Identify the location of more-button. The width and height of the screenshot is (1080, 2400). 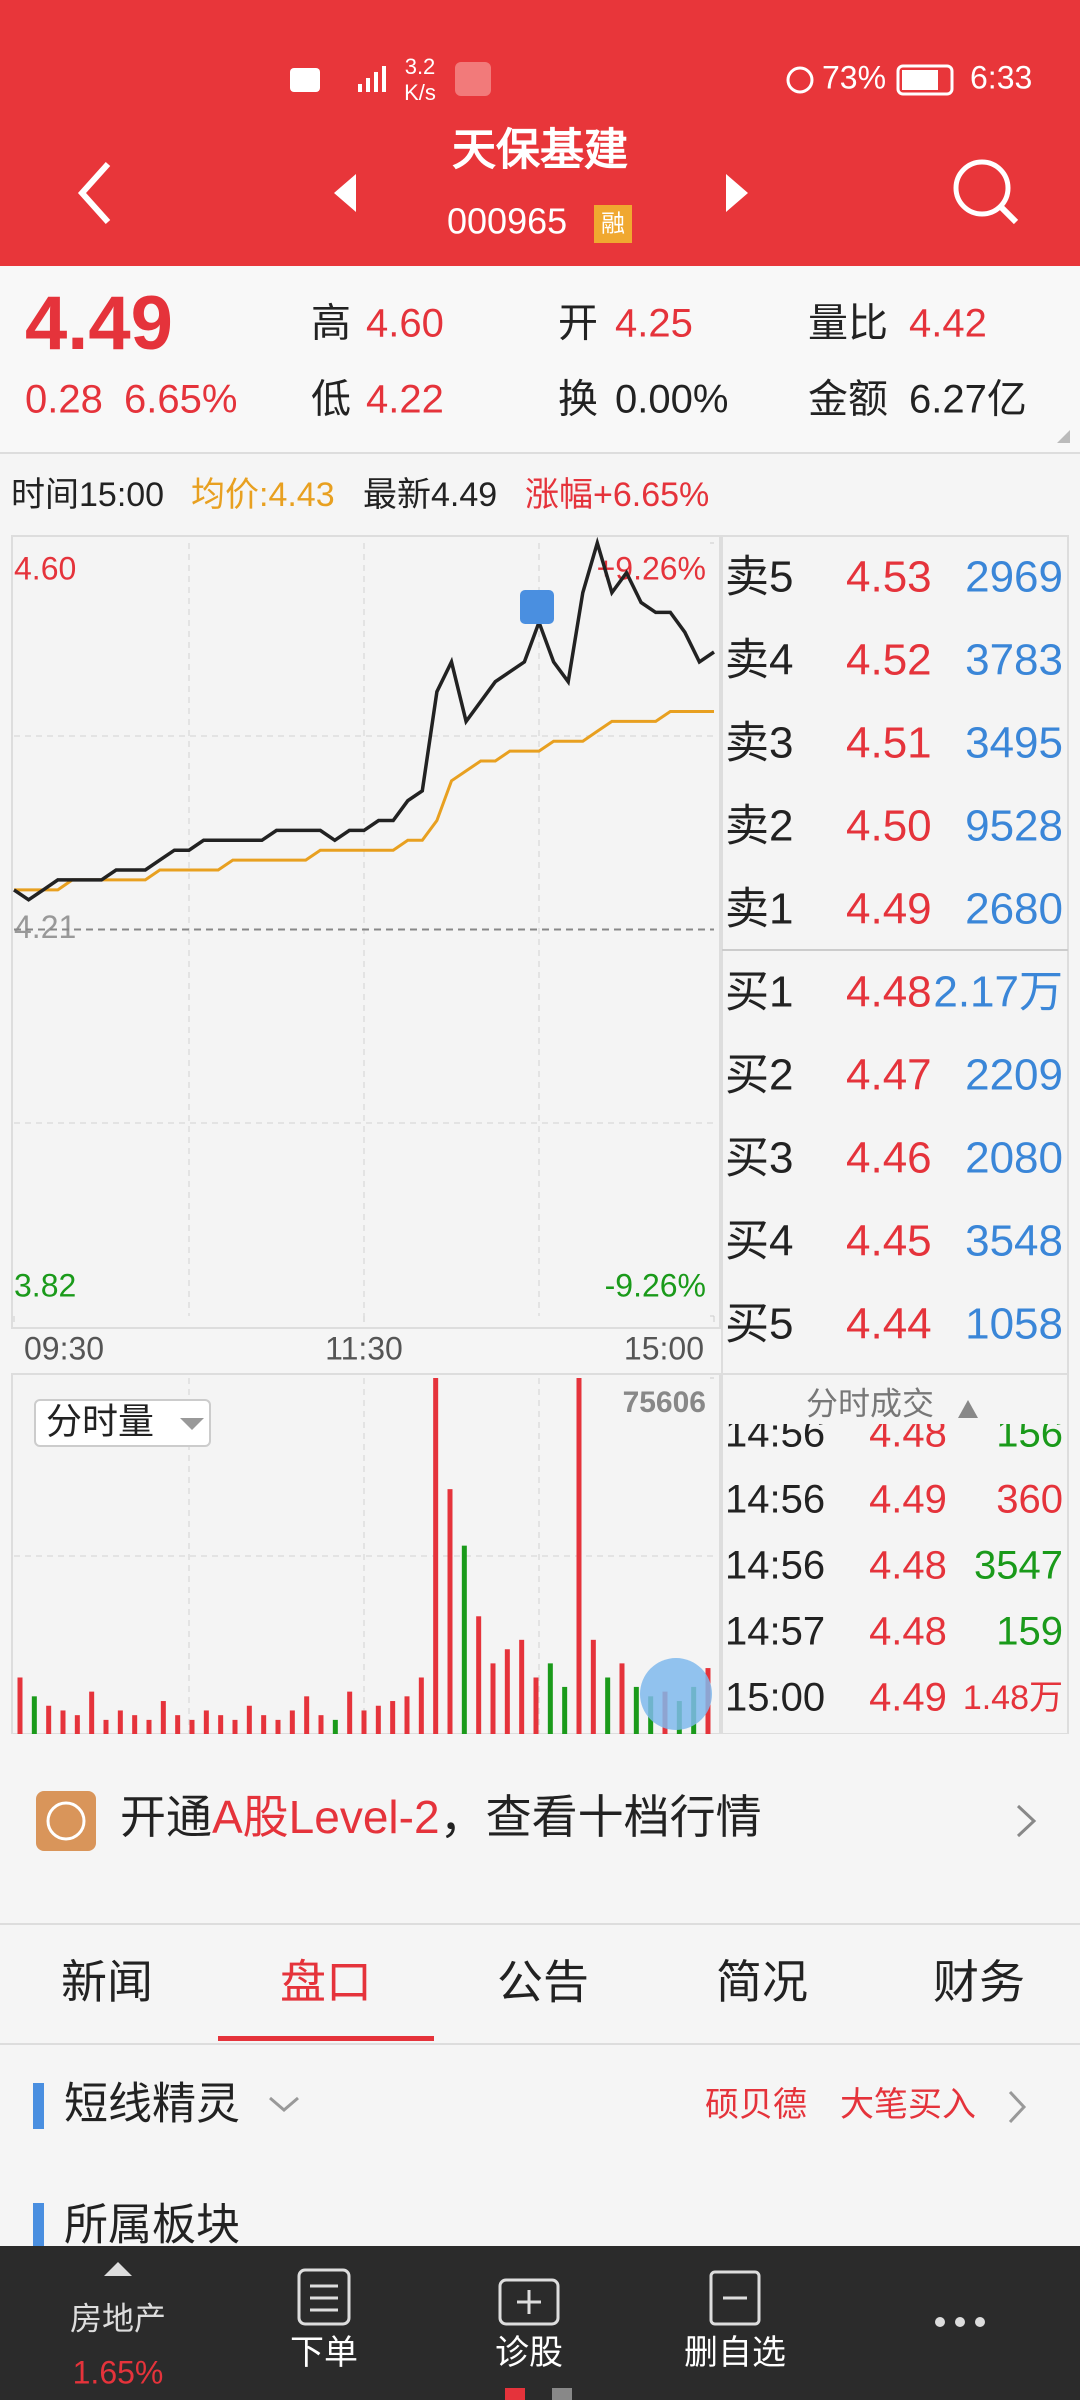
(960, 2322).